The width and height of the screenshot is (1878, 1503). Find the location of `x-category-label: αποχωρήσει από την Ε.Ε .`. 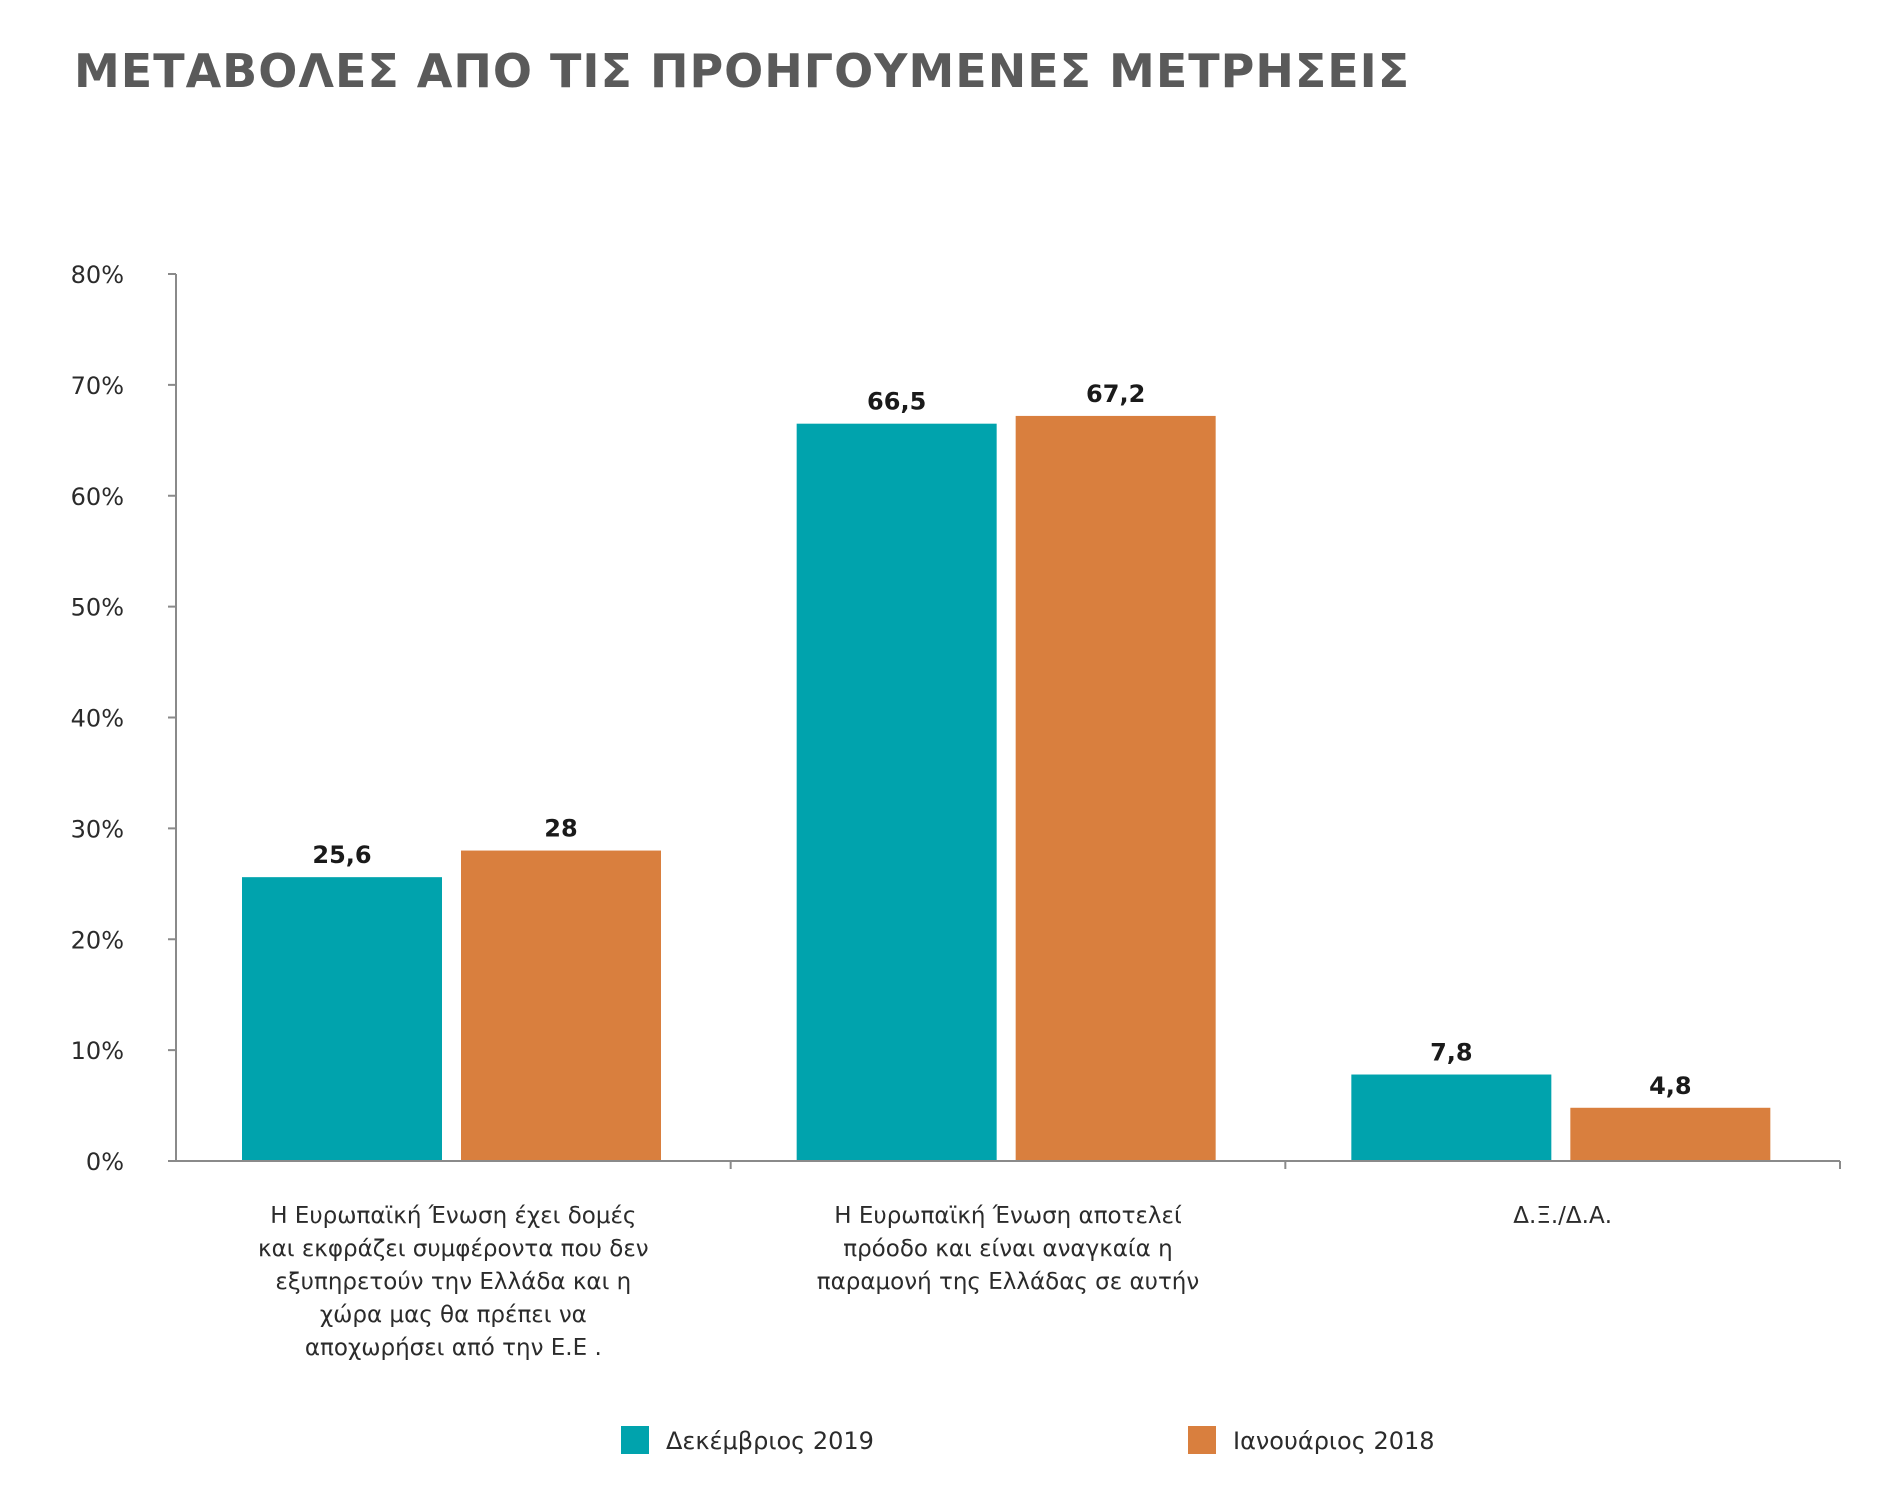

x-category-label: αποχωρήσει από την Ε.Ε . is located at coordinates (453, 1348).